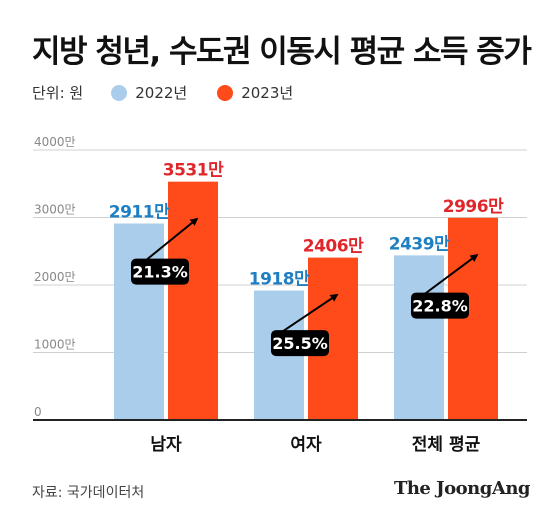  What do you see at coordinates (462, 488) in the screenshot?
I see `brand-logo: The JoongAng` at bounding box center [462, 488].